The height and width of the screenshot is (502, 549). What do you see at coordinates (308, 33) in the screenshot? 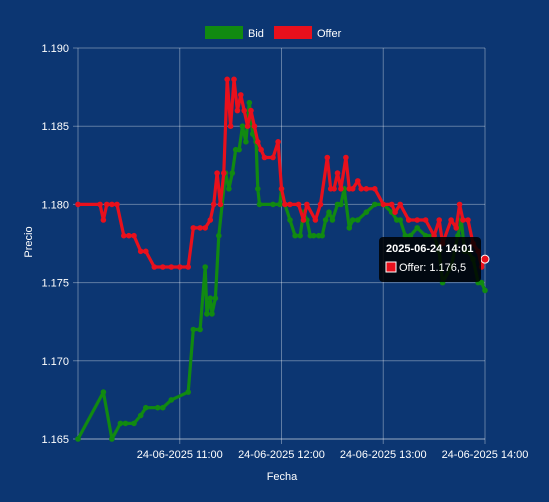
I see `legend-item-offer: Offer` at bounding box center [308, 33].